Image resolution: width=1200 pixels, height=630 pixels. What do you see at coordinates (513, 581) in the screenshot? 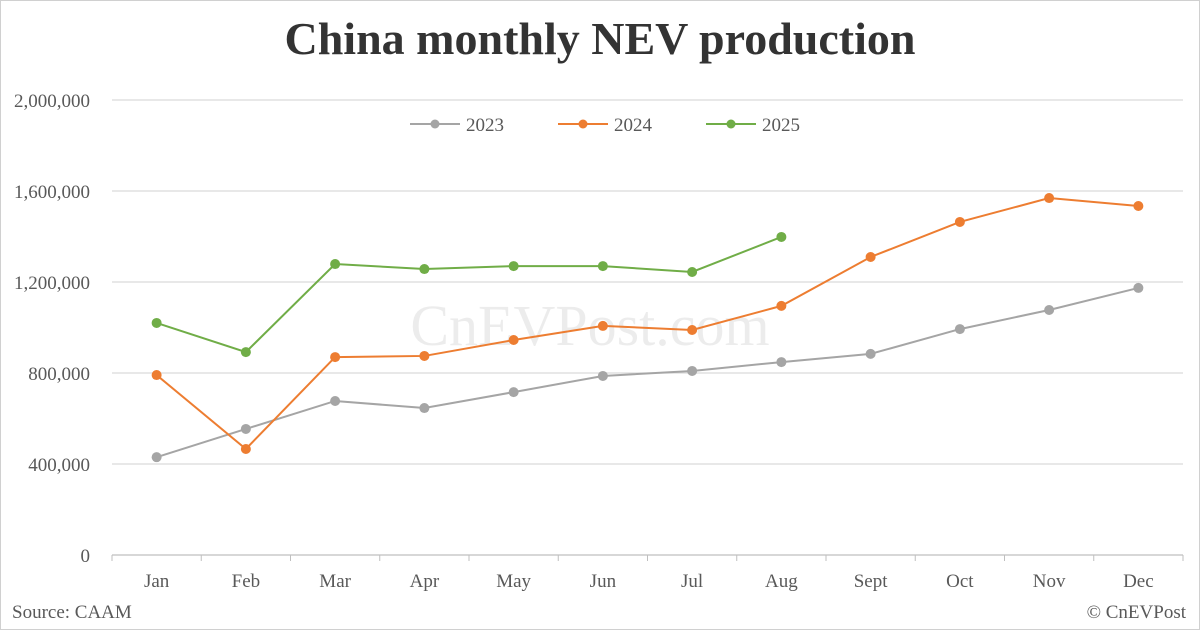
I see `x-tick-label: May` at bounding box center [513, 581].